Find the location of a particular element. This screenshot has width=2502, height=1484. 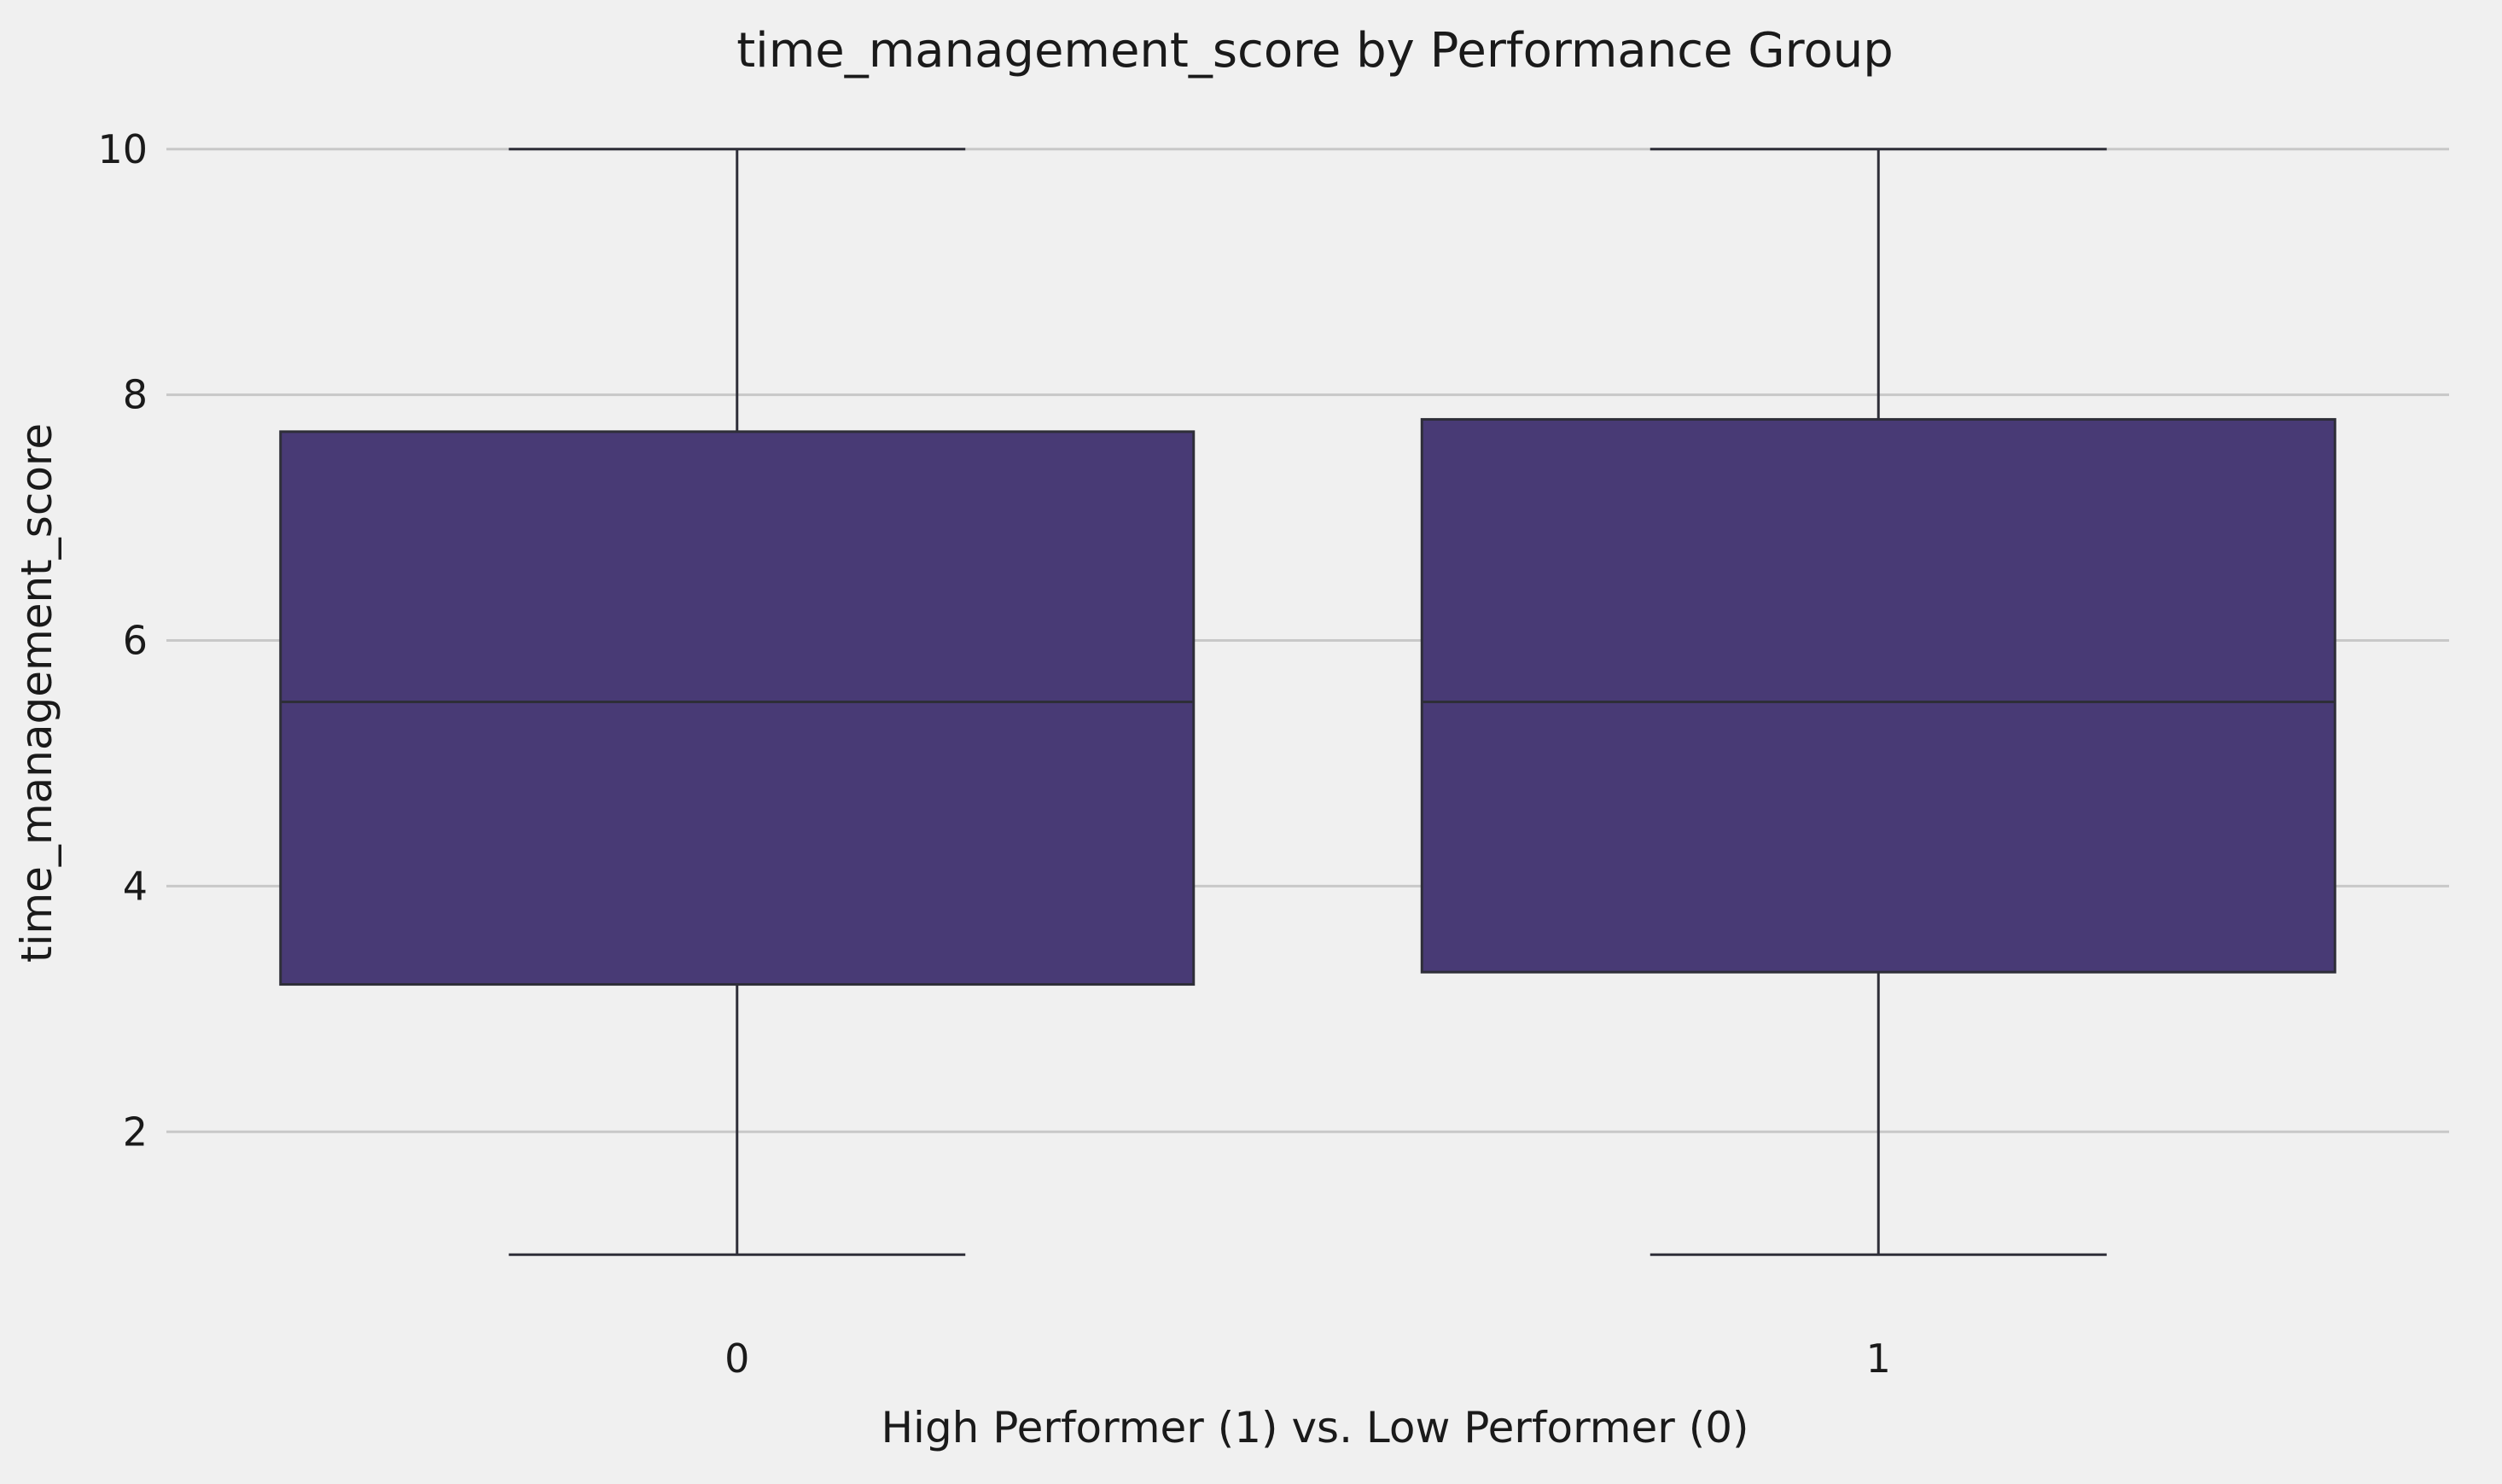

x-axis-label: High Performer (1) vs. Low Performer (0) is located at coordinates (1314, 1427).